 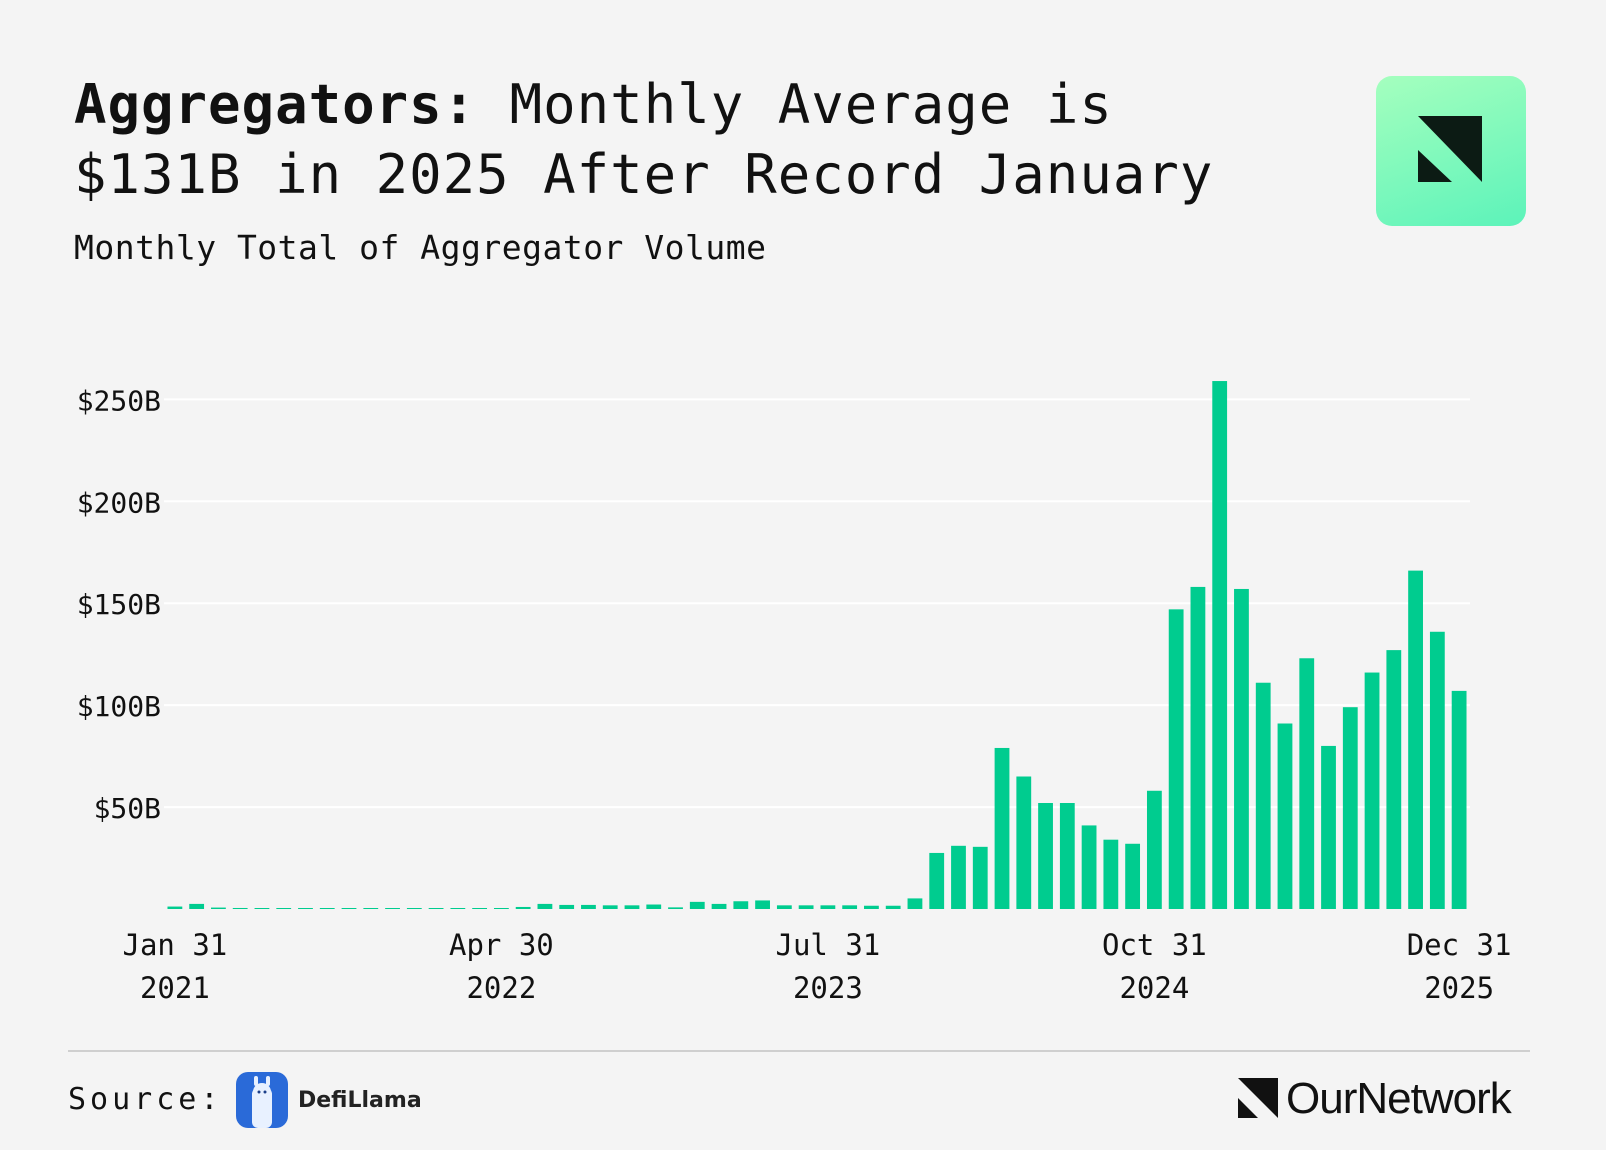 What do you see at coordinates (828, 988) in the screenshot?
I see `x-tick-year-label: 2023` at bounding box center [828, 988].